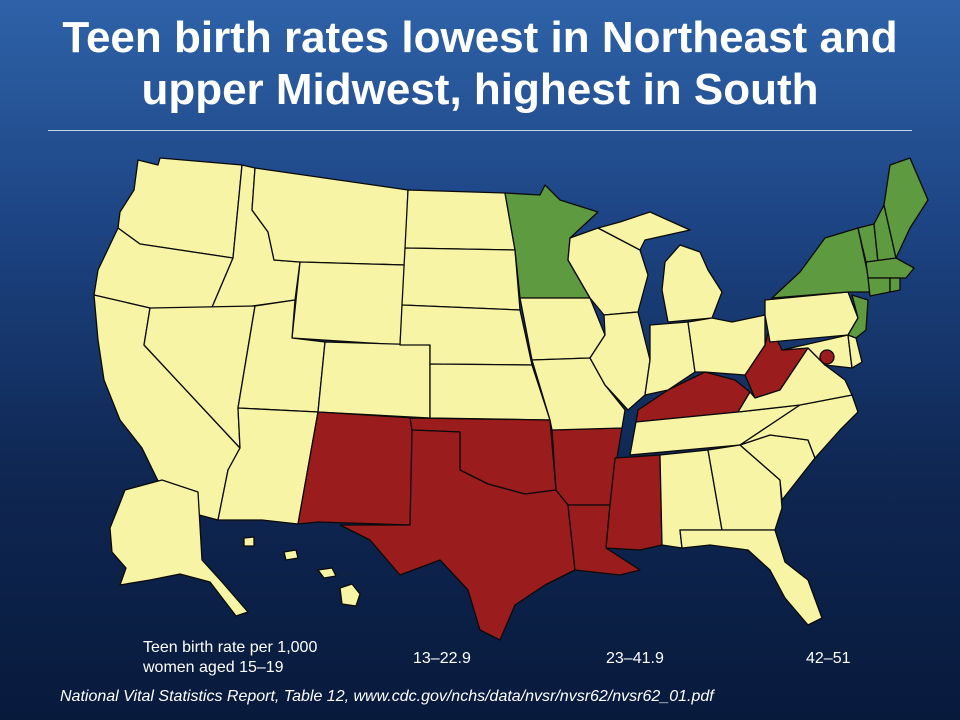 This screenshot has height=720, width=960. I want to click on state-alaska, so click(179, 548).